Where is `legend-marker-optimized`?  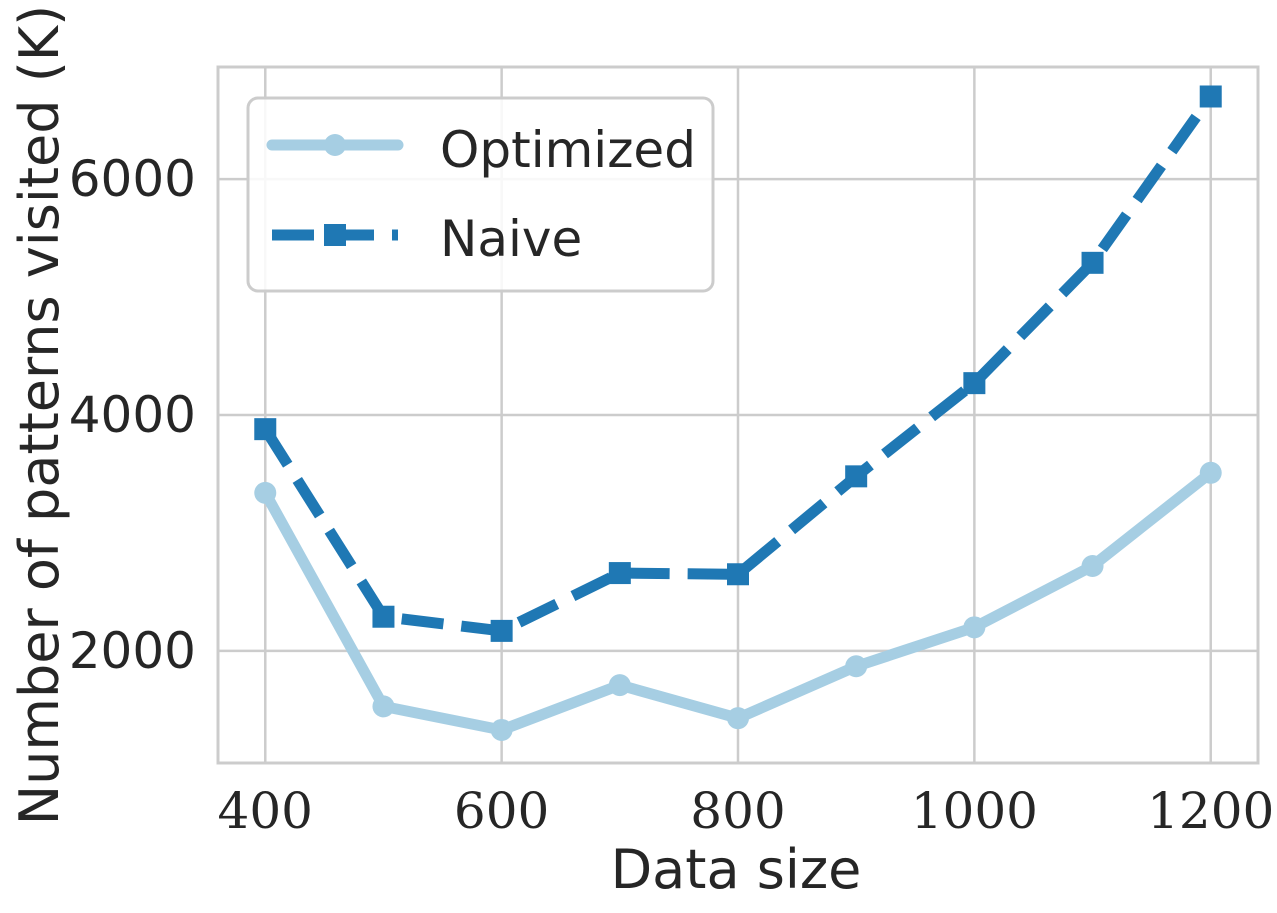
legend-marker-optimized is located at coordinates (335, 145).